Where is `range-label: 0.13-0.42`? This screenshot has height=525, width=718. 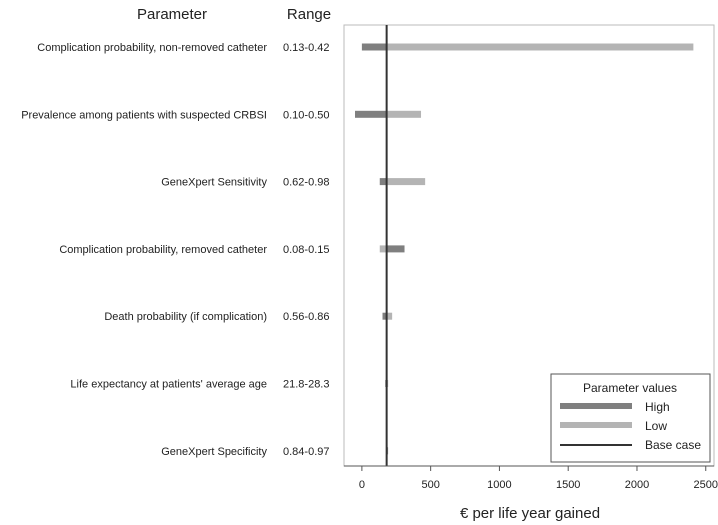
range-label: 0.13-0.42 is located at coordinates (306, 48).